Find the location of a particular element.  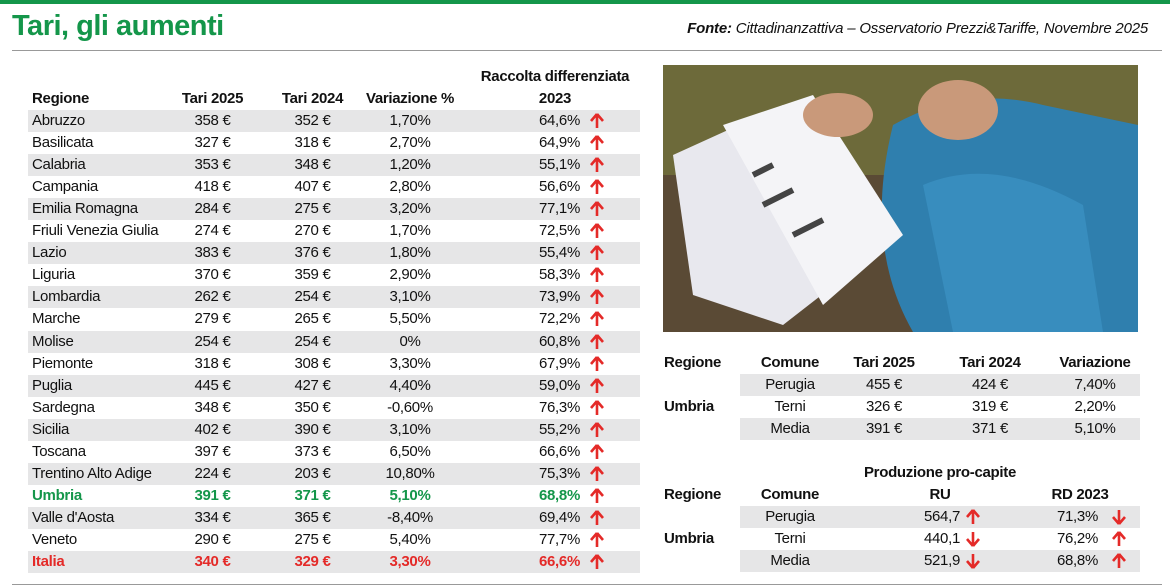

cell: 308 € is located at coordinates (312, 363).